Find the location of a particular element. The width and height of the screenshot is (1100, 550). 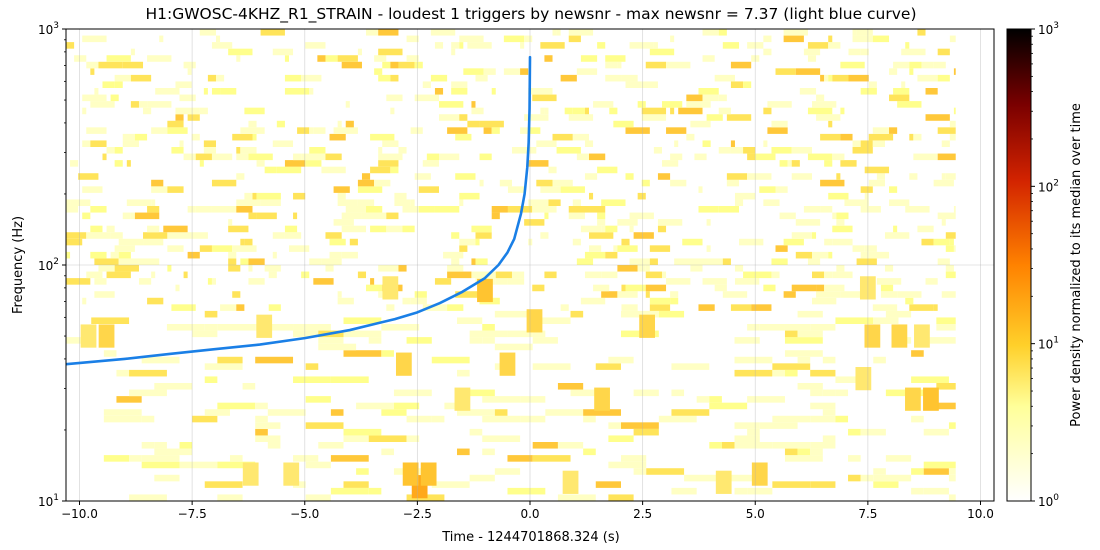

x-tick-label: 7.5 is located at coordinates (867, 514).